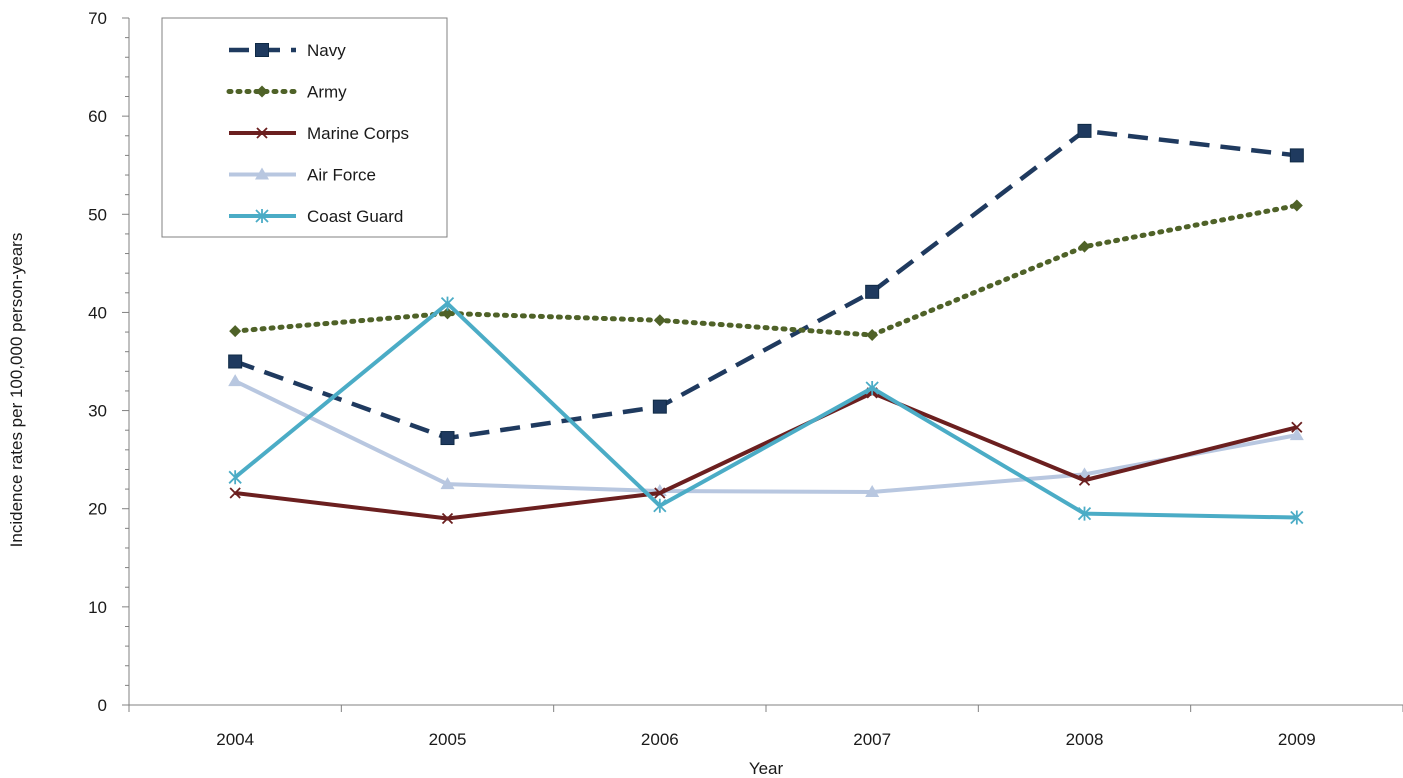 This screenshot has width=1403, height=778. Describe the element at coordinates (660, 739) in the screenshot. I see `x-tick-label: 2006` at that location.